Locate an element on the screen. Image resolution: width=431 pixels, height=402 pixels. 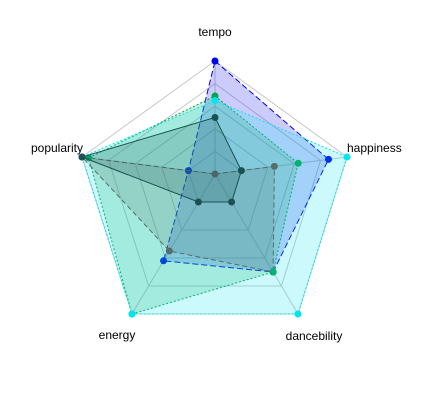
axis-label-dancebility: dancebility is located at coordinates (314, 336).